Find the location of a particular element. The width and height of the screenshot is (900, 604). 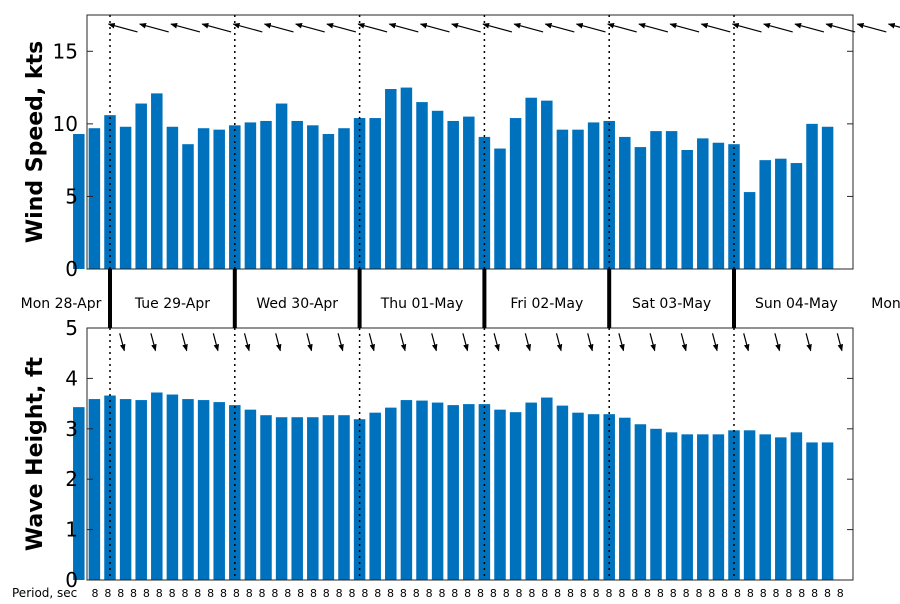

wind-ytick-label: 5 is located at coordinates (71, 196).